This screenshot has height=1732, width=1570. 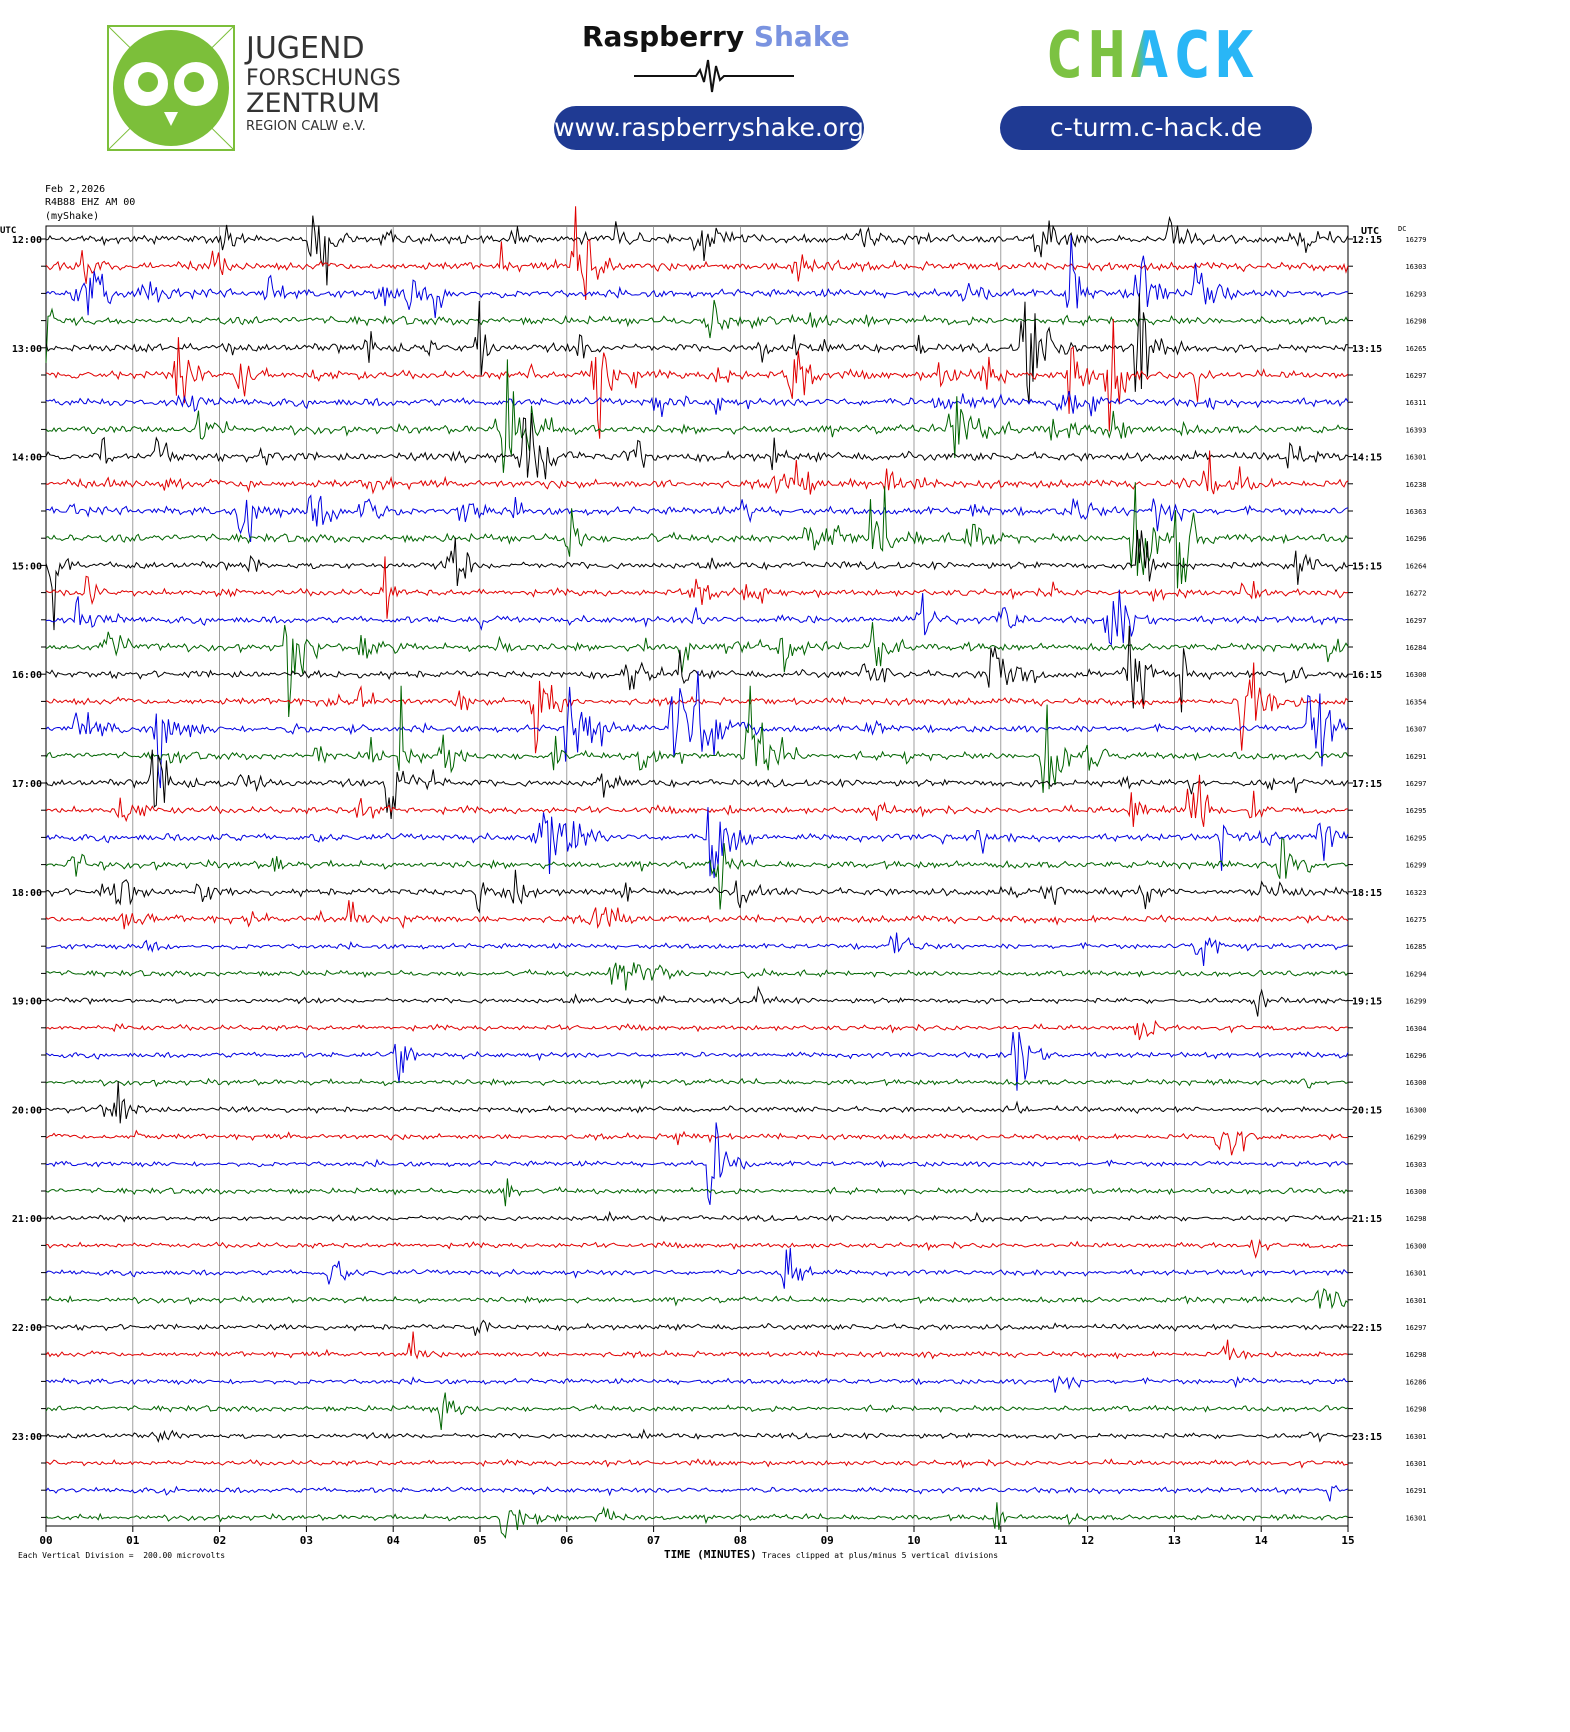 I want to click on owl-logo-icon, so click(x=171, y=88).